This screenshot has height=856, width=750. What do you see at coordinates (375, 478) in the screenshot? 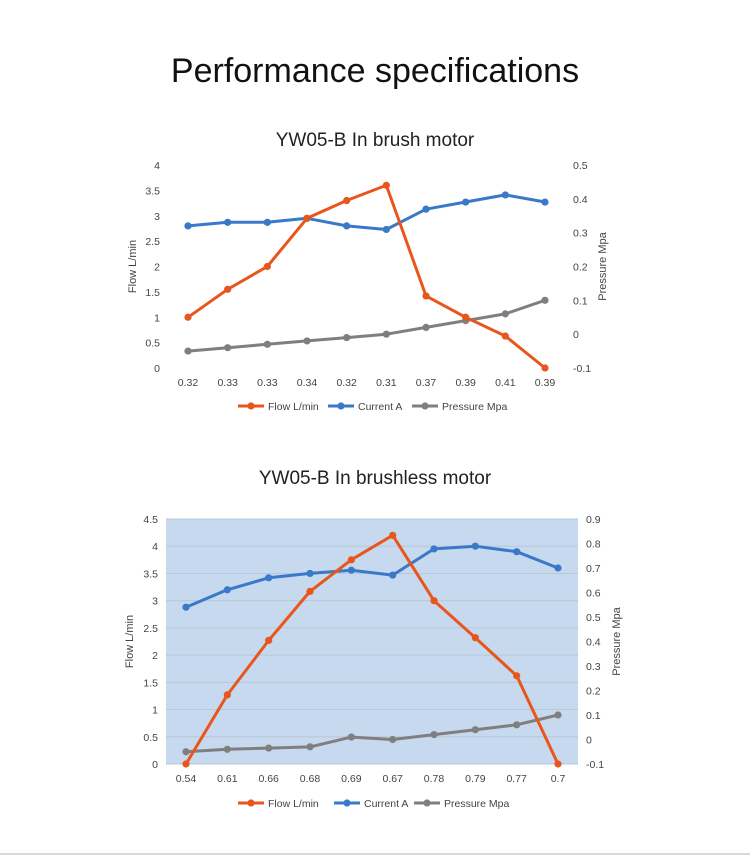
I see `chart-title: YW05-B In brushless motor` at bounding box center [375, 478].